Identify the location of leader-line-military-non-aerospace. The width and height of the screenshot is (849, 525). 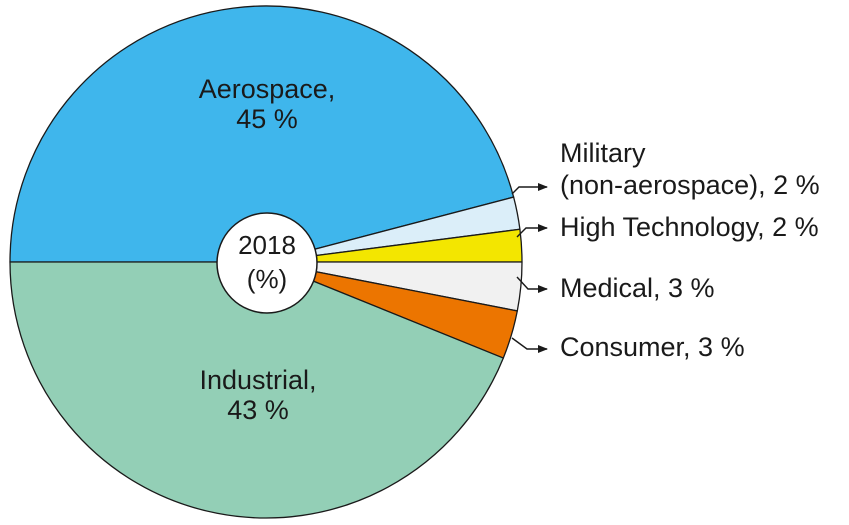
(529, 189).